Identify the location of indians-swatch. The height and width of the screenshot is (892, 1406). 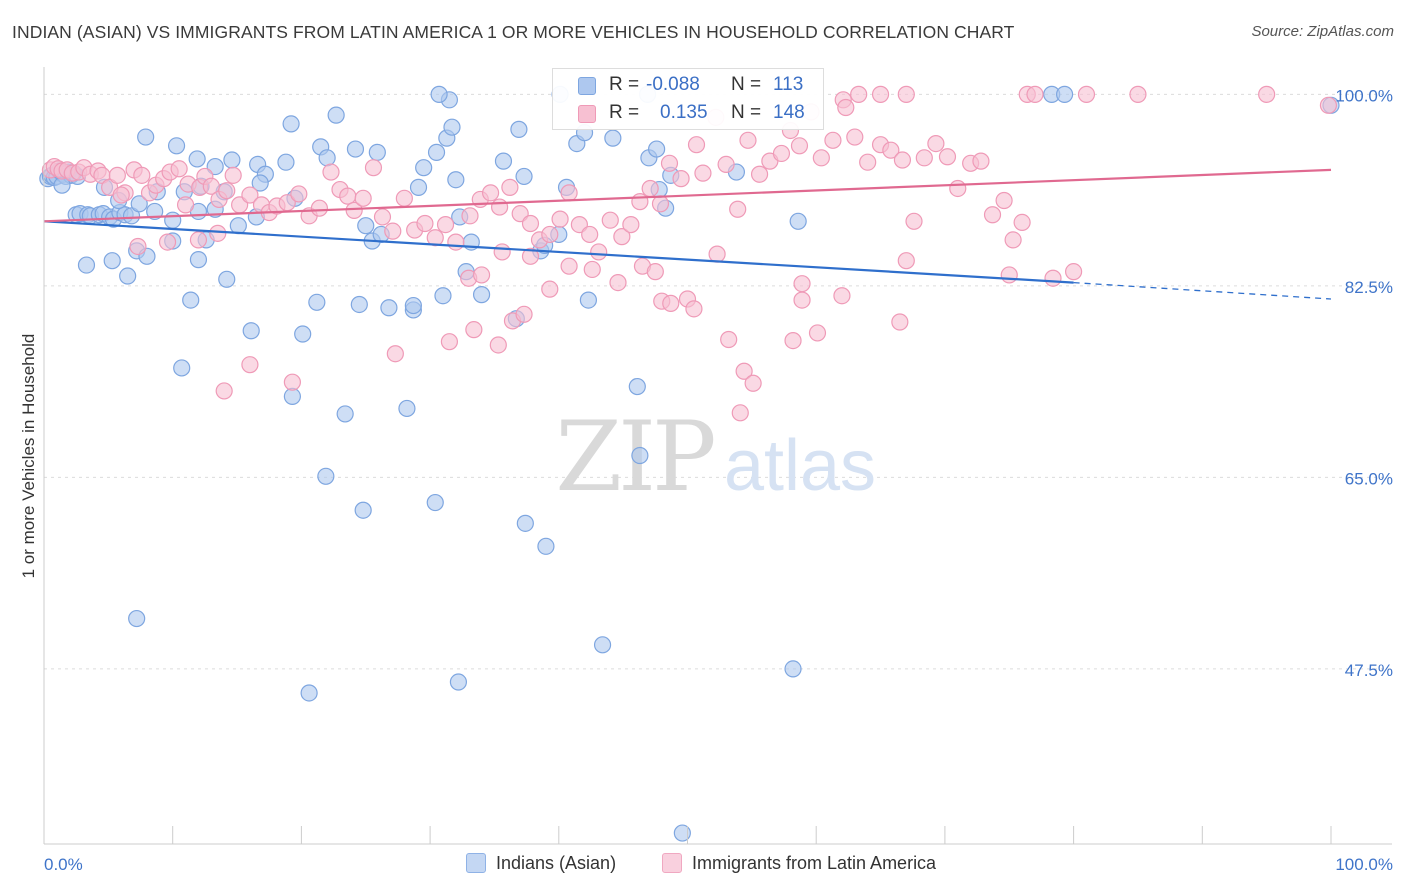
(587, 86).